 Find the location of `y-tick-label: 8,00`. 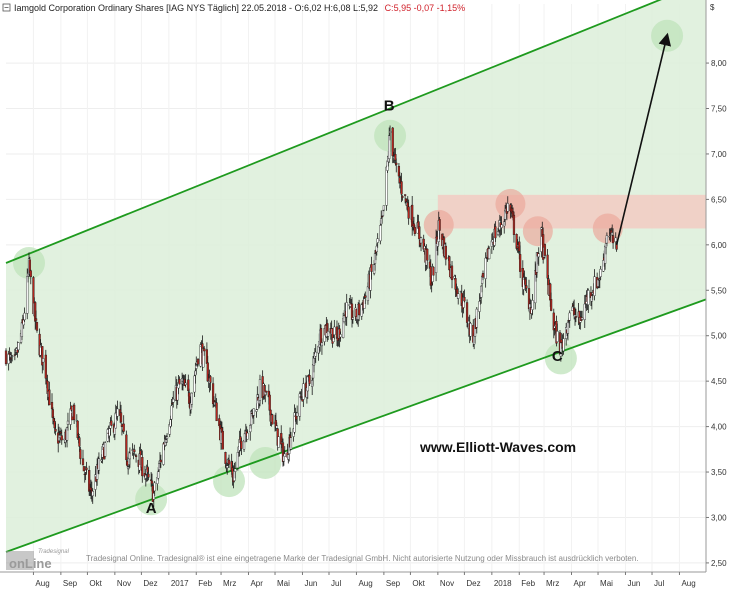

y-tick-label: 8,00 is located at coordinates (719, 63).